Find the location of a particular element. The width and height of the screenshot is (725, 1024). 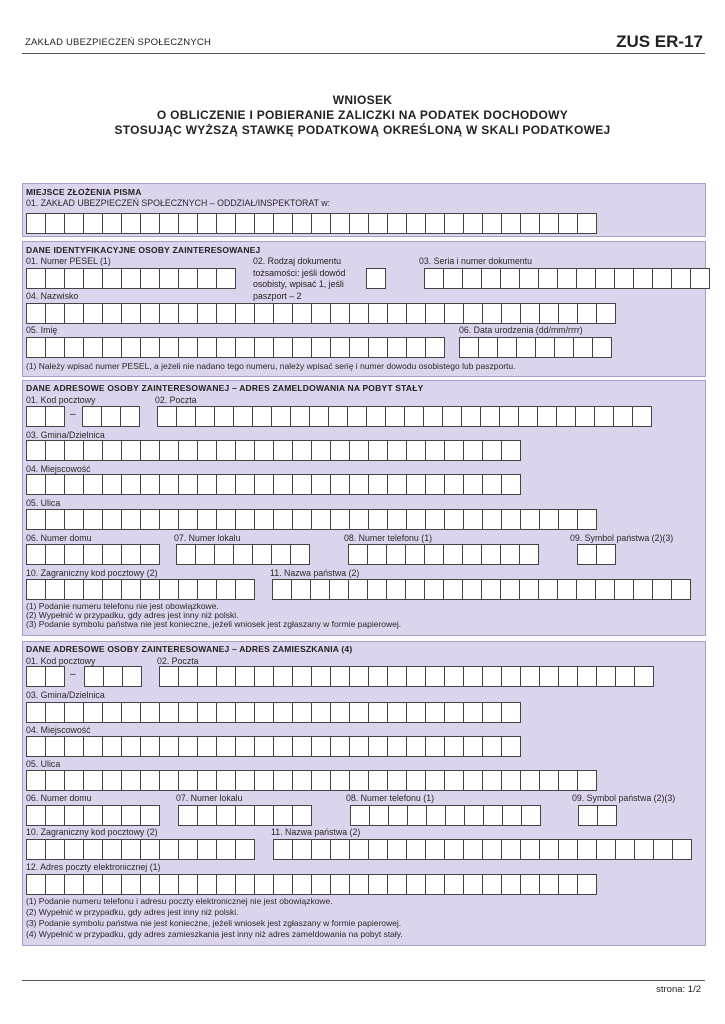

document-type-input is located at coordinates (376, 278).